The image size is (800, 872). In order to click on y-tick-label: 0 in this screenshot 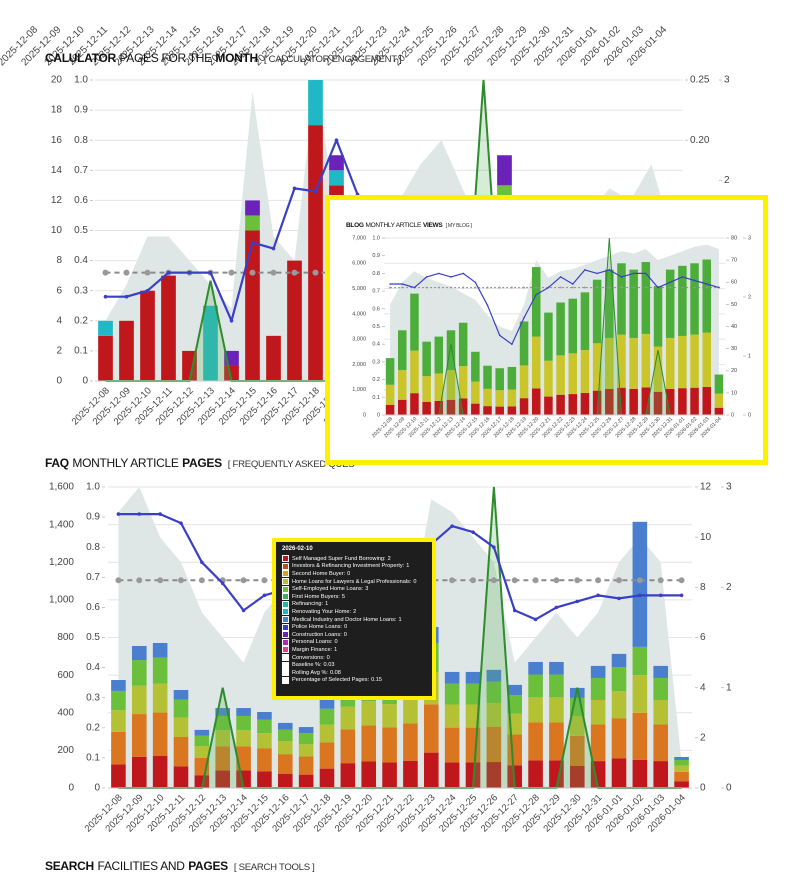, I will do `click(71, 788)`.